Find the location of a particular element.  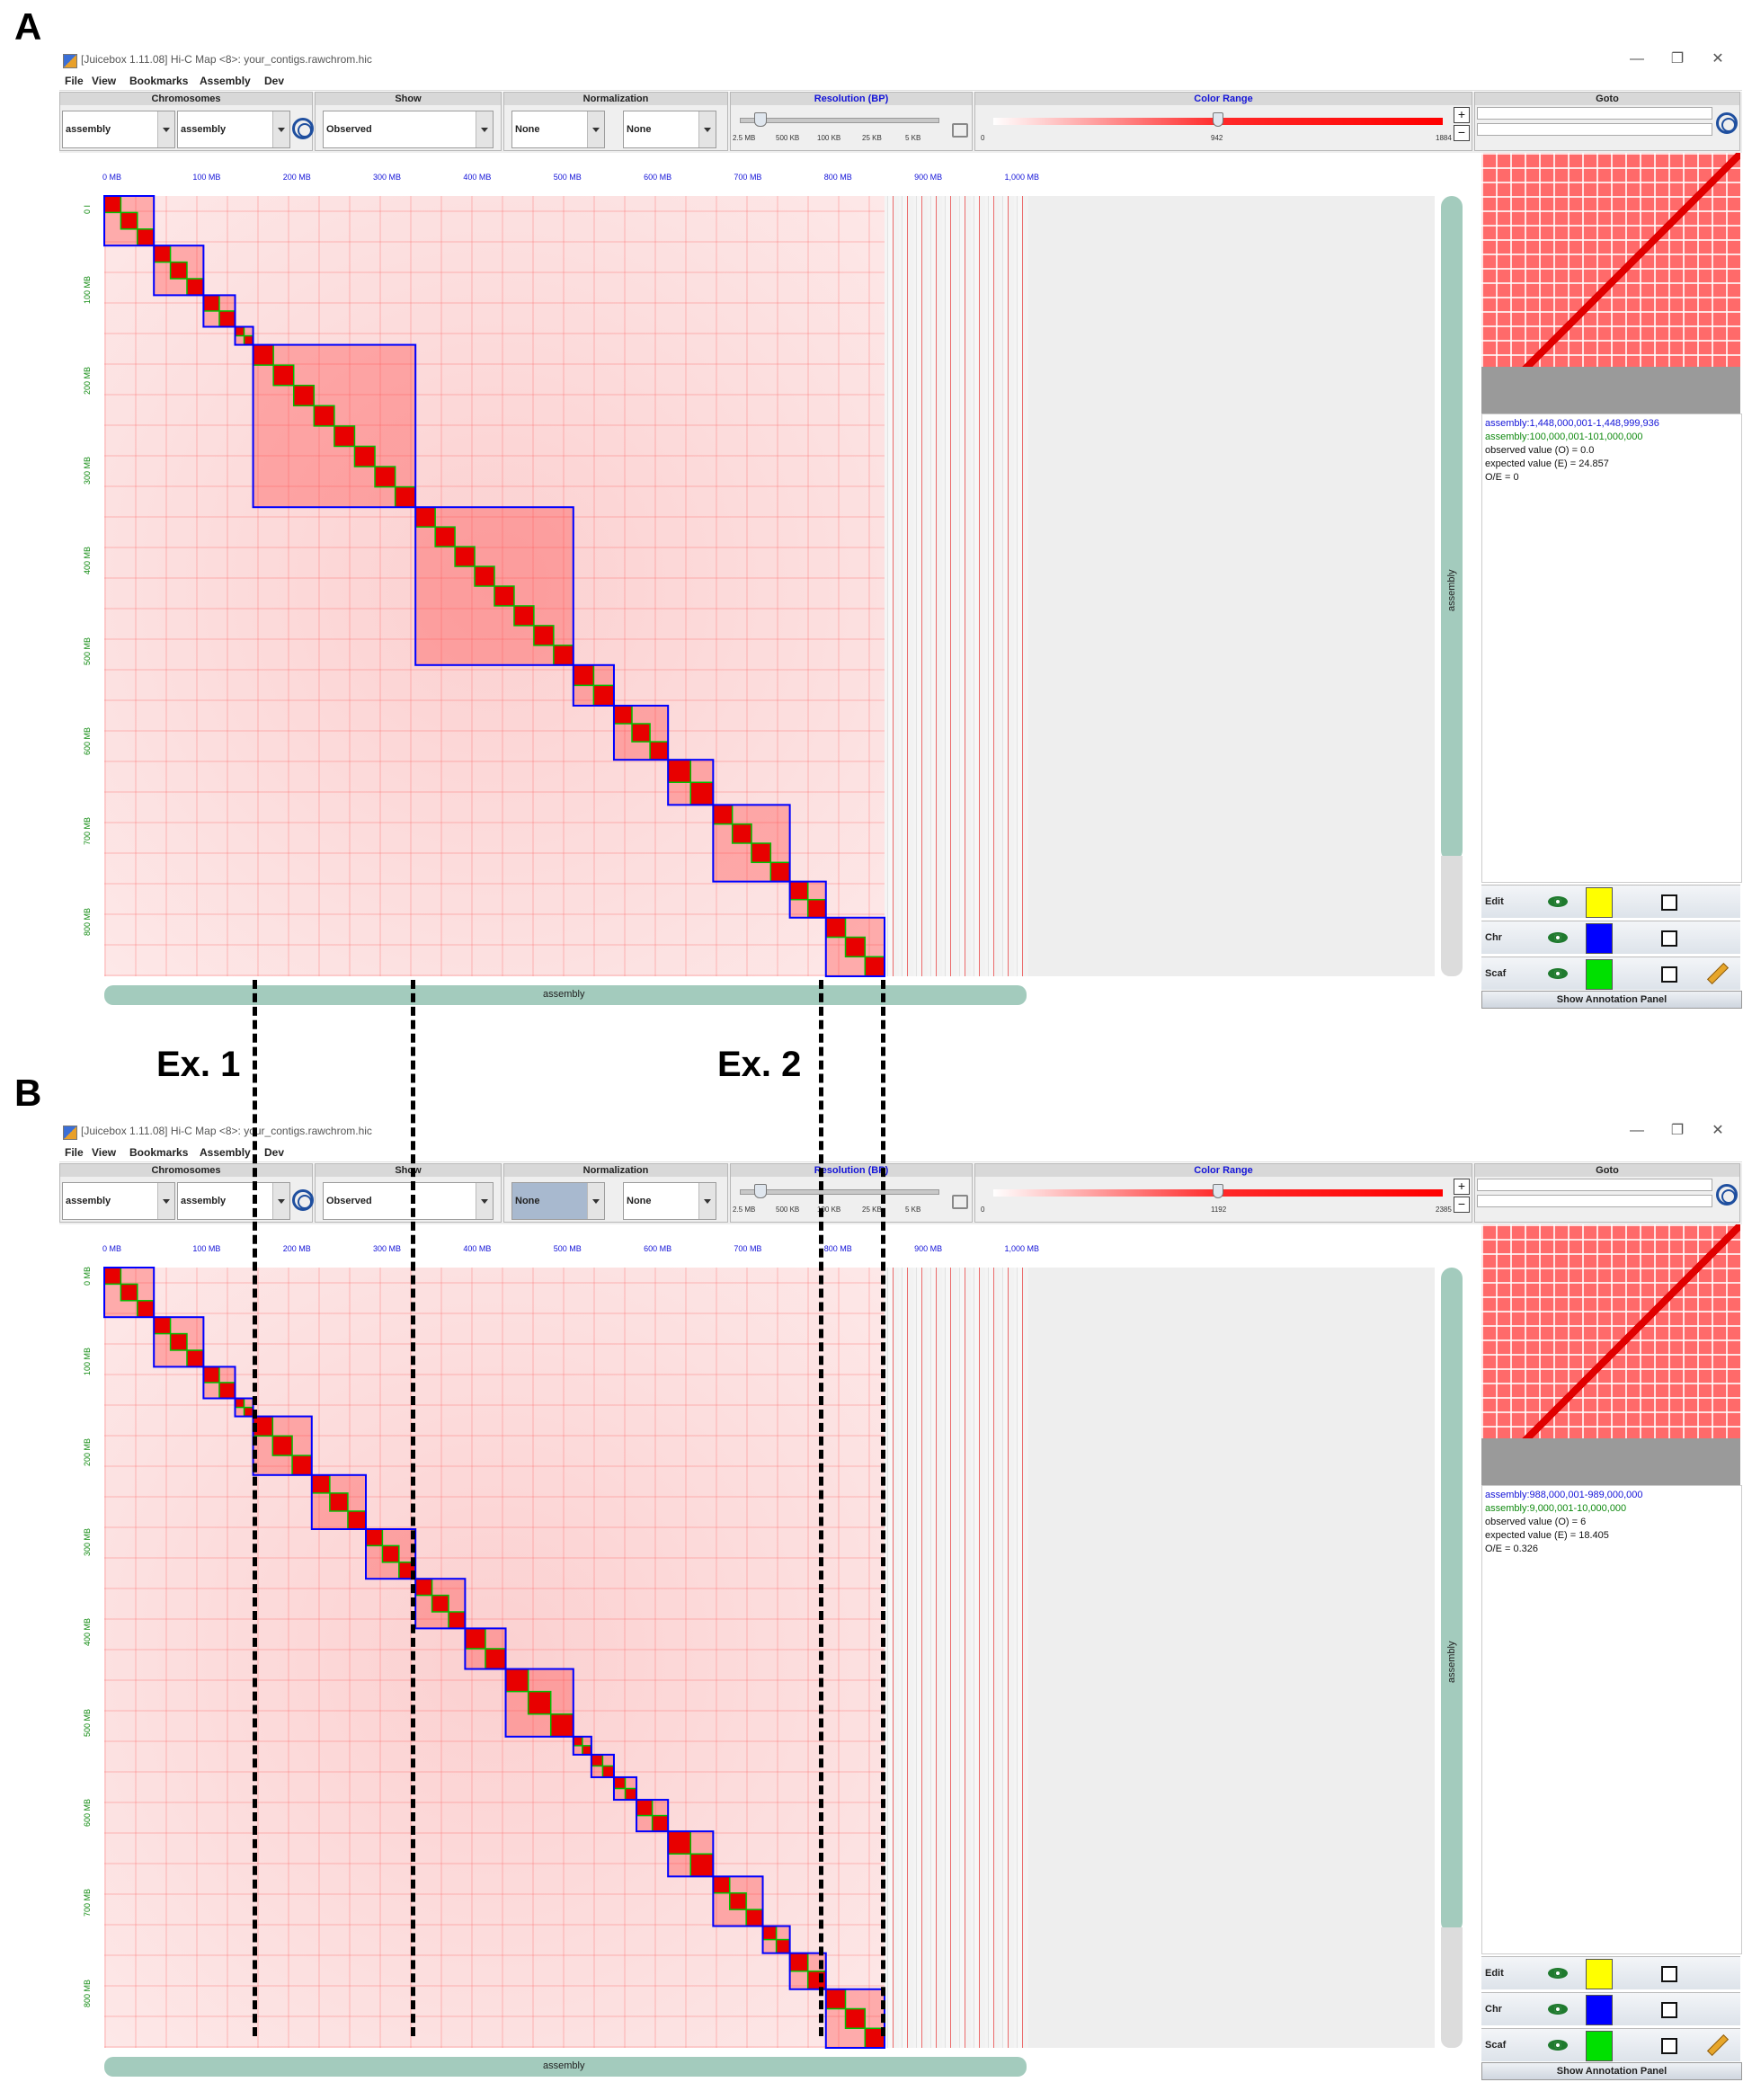

scaffold-box is located at coordinates (645, 1808).